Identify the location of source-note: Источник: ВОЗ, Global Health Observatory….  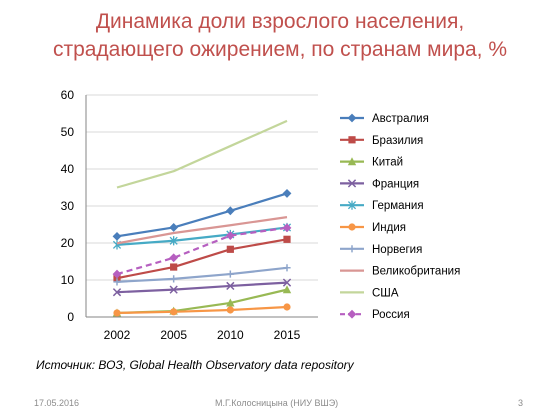
(195, 365).